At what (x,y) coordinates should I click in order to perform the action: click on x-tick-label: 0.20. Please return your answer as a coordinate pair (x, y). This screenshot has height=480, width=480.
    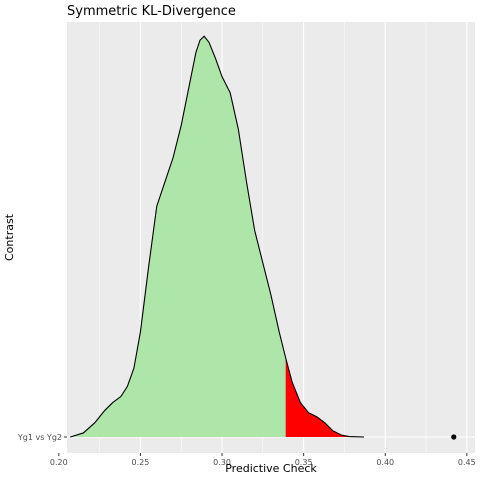
    Looking at the image, I should click on (59, 462).